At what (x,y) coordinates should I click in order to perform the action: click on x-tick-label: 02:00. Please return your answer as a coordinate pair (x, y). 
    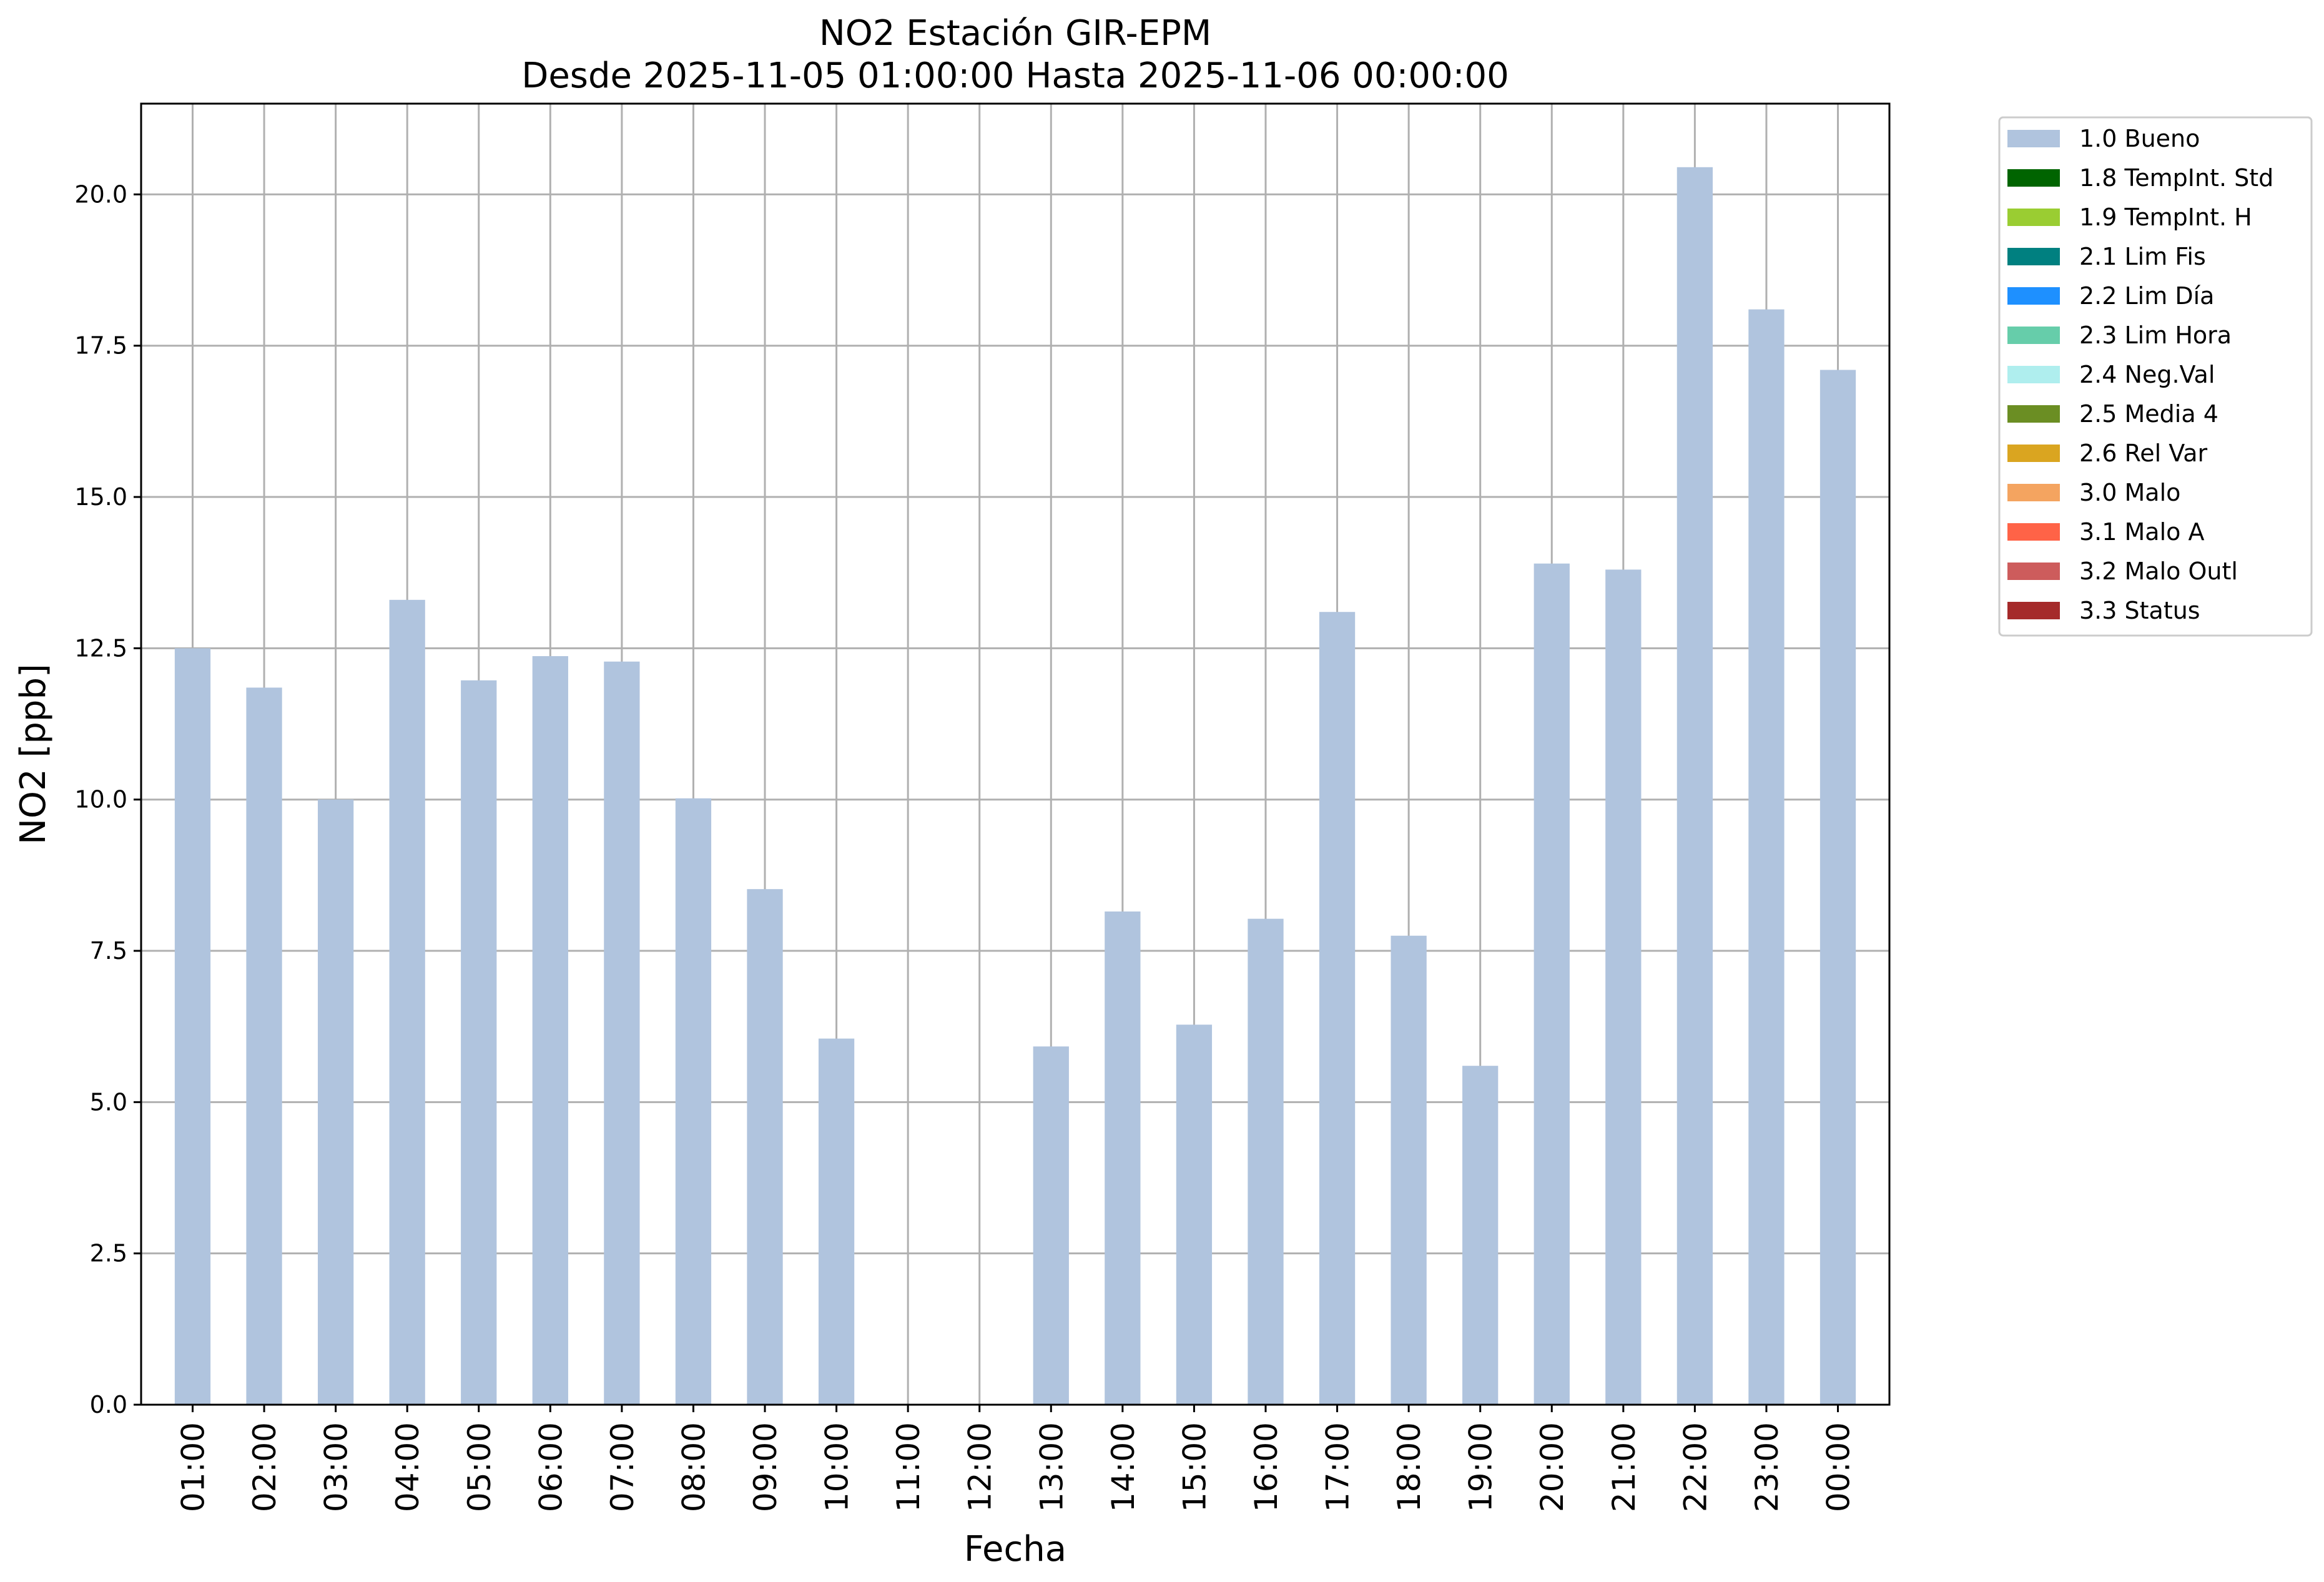
    Looking at the image, I should click on (265, 1467).